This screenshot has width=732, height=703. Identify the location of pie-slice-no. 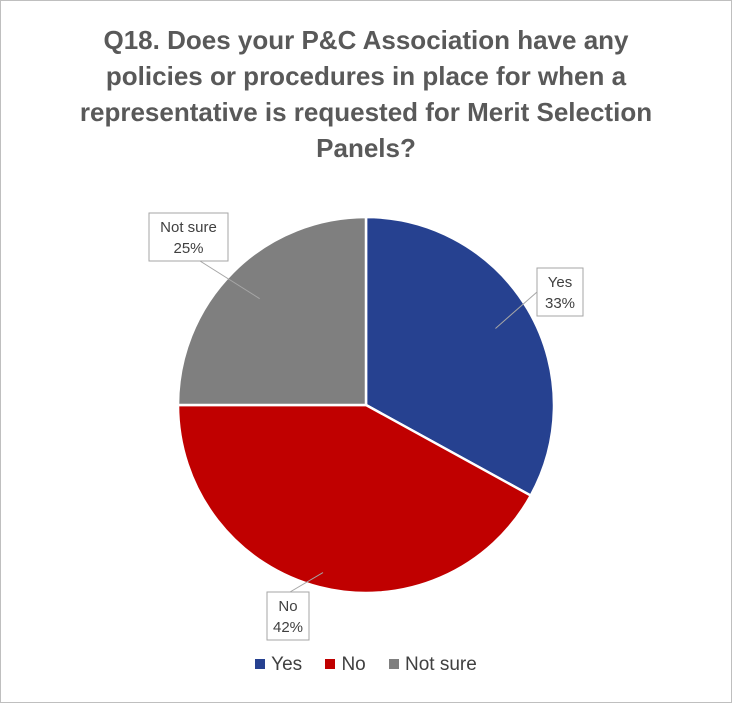
(354, 499).